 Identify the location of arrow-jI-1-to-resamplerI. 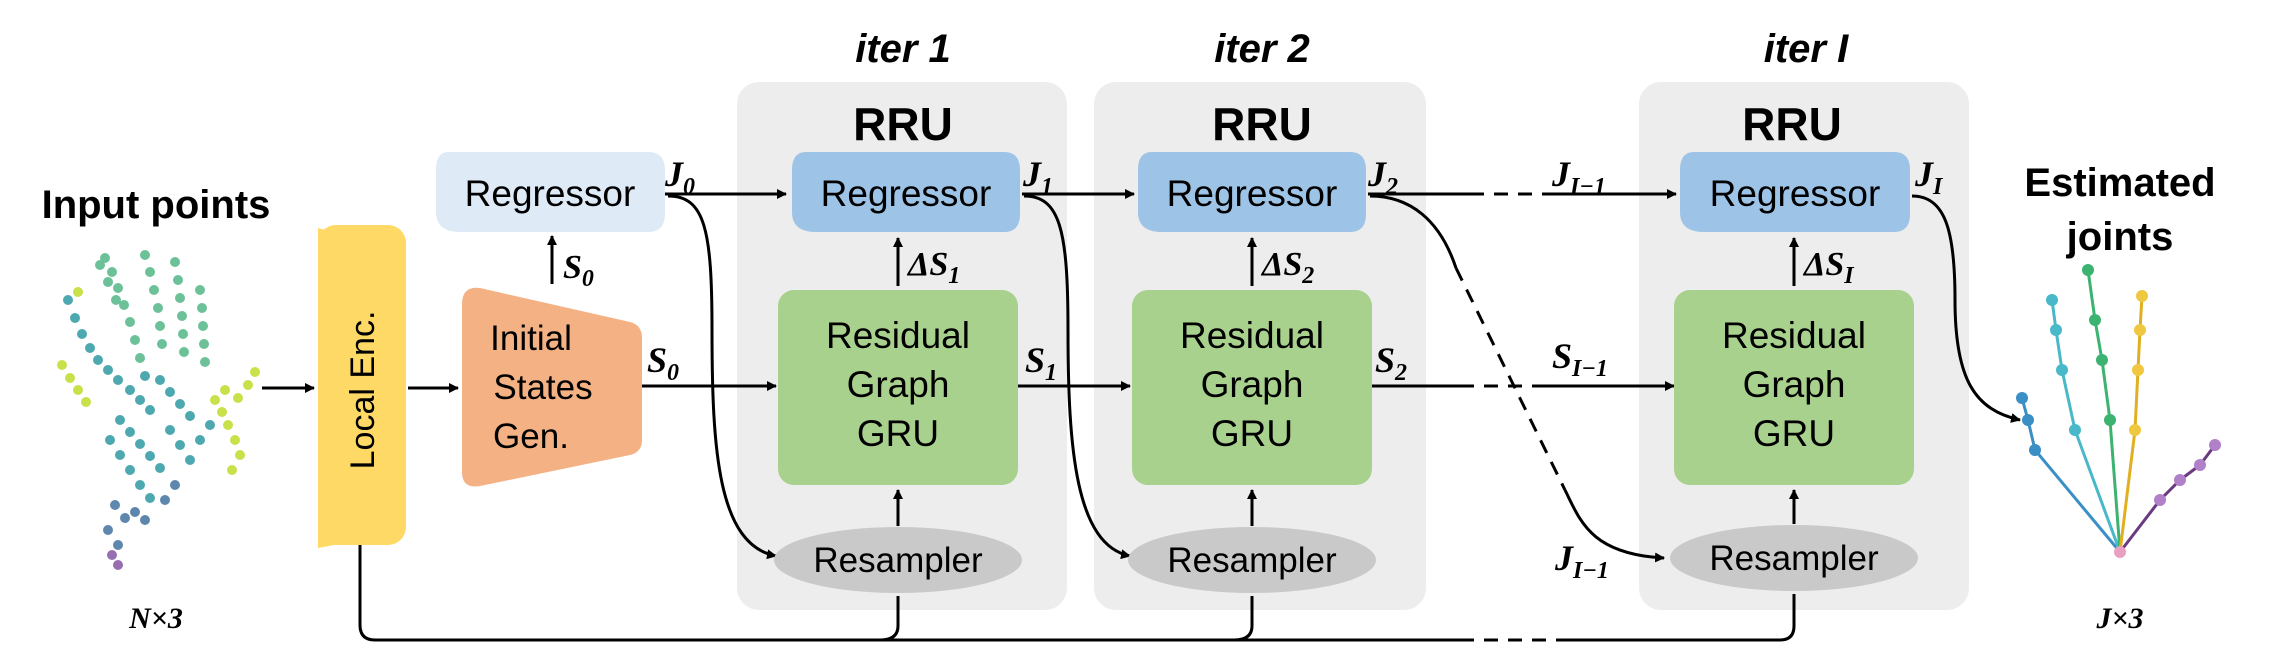
(1614, 526).